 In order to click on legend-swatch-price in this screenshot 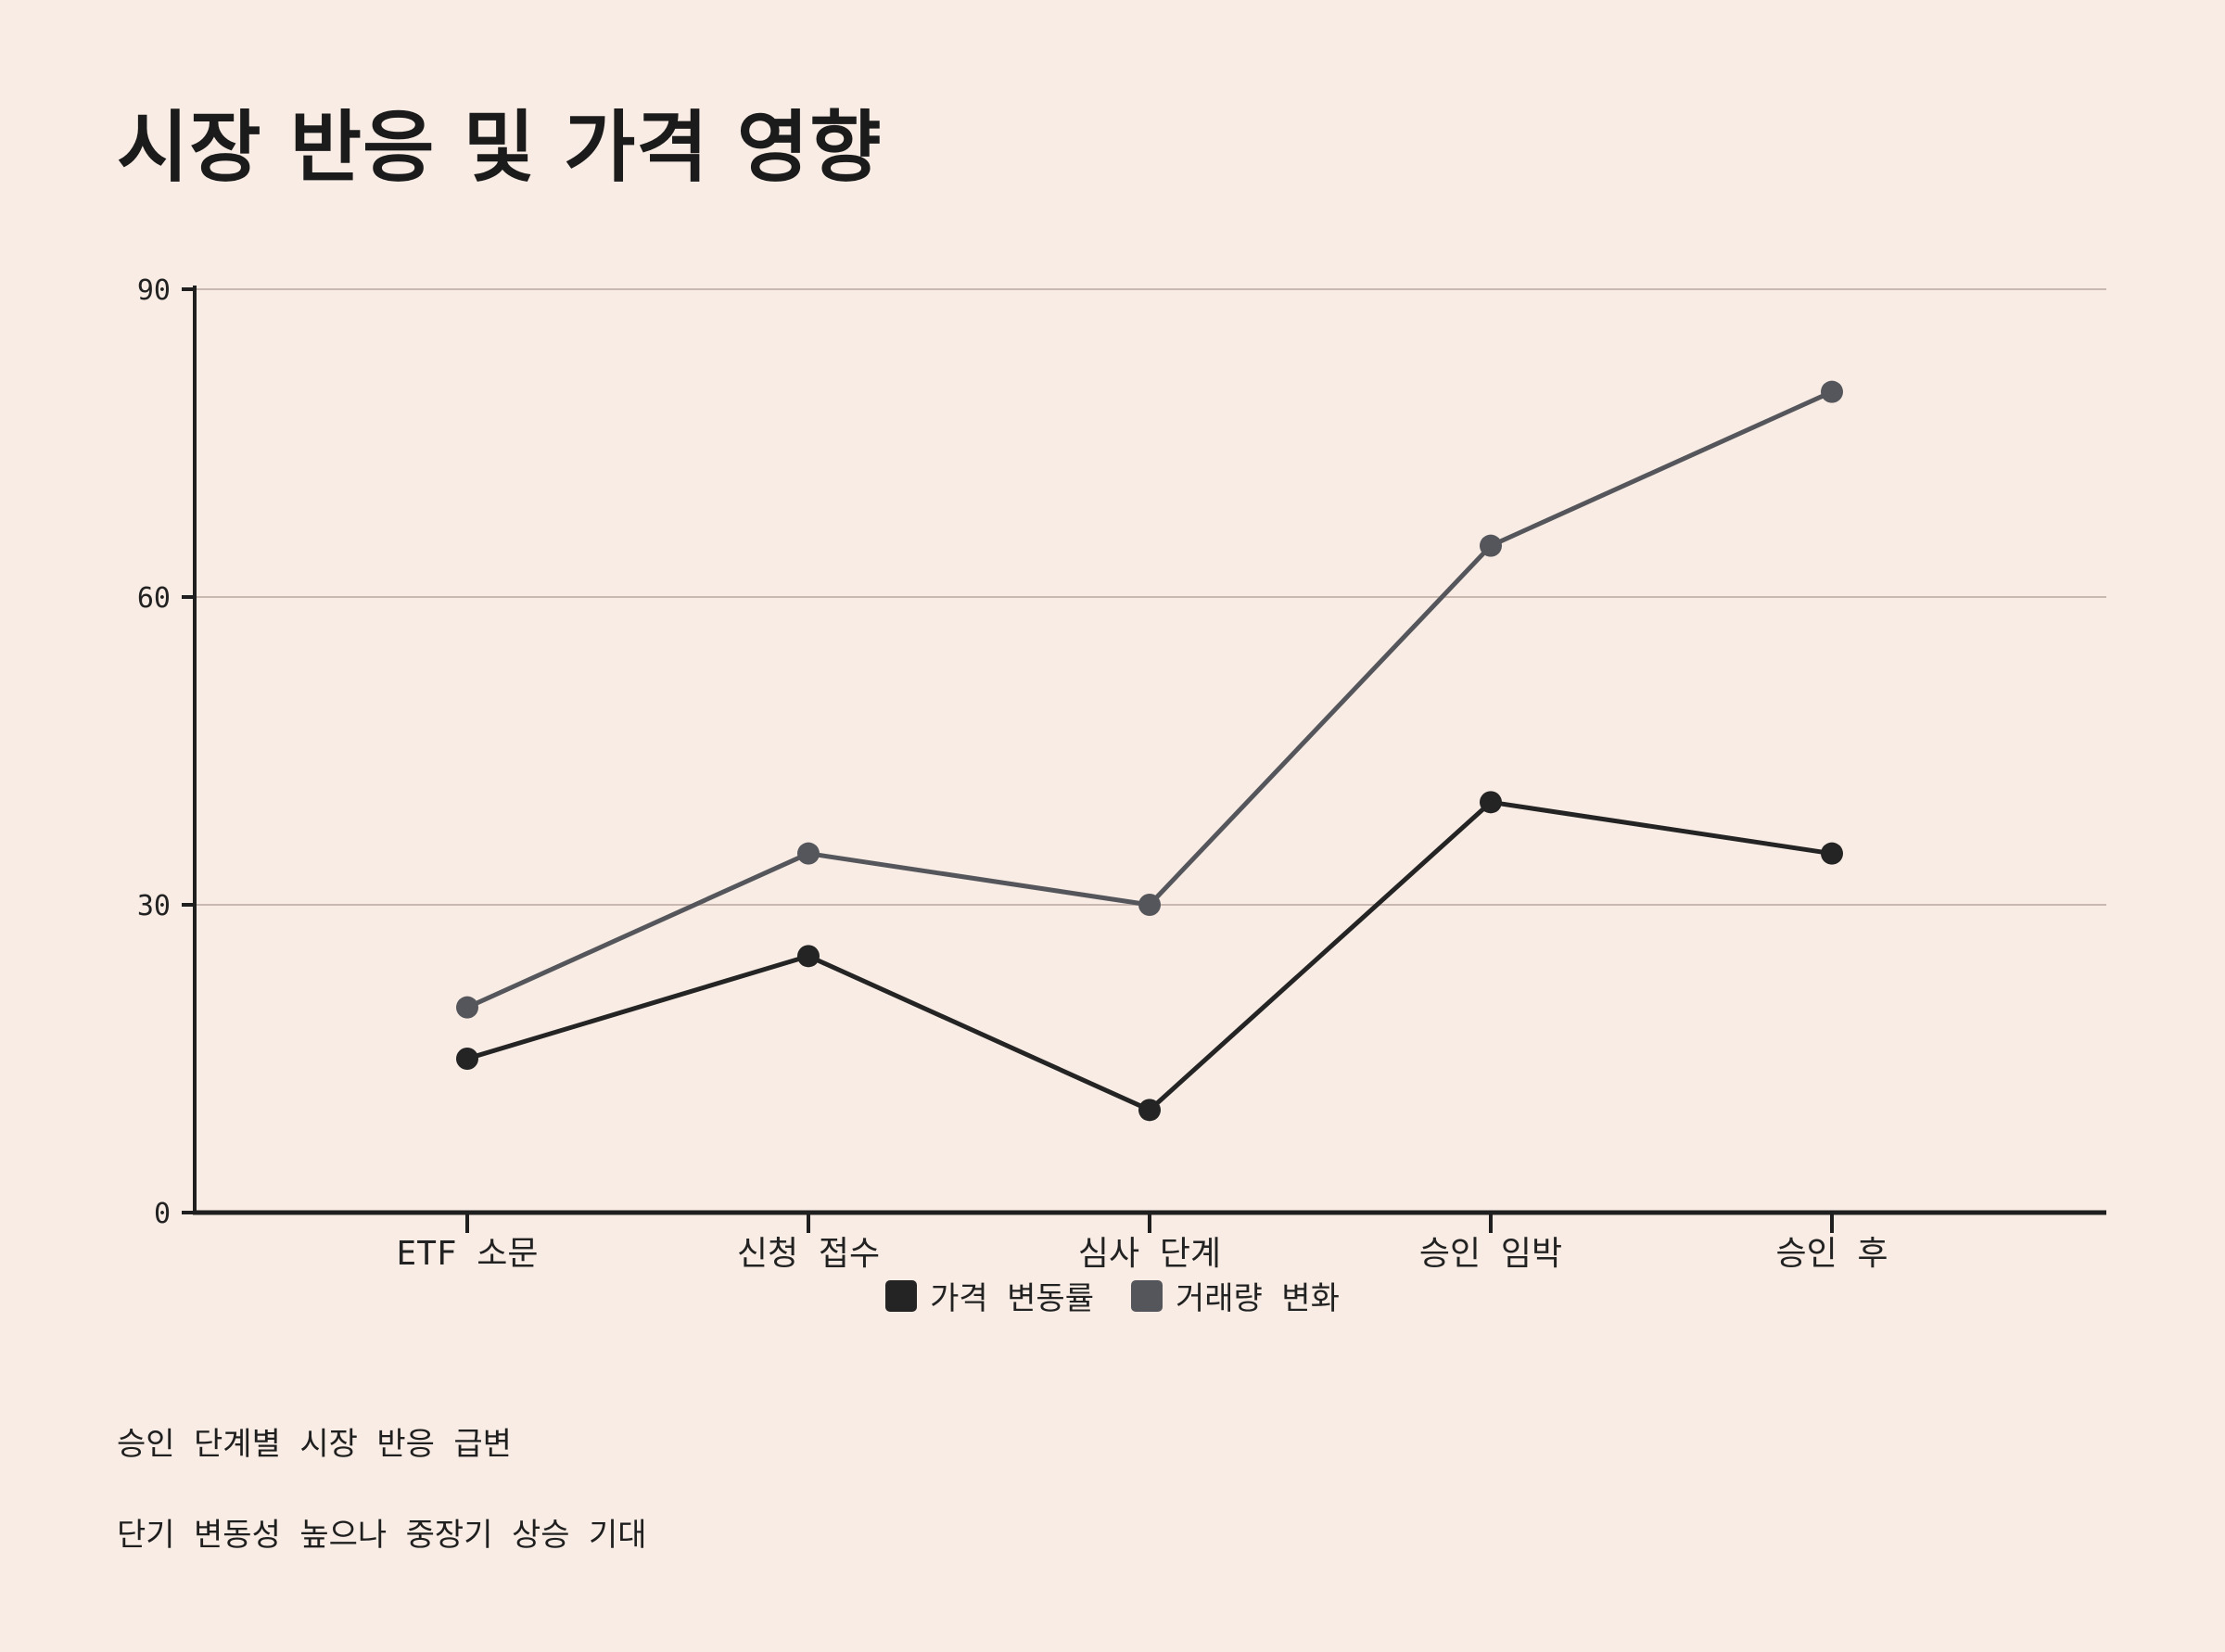, I will do `click(901, 1295)`.